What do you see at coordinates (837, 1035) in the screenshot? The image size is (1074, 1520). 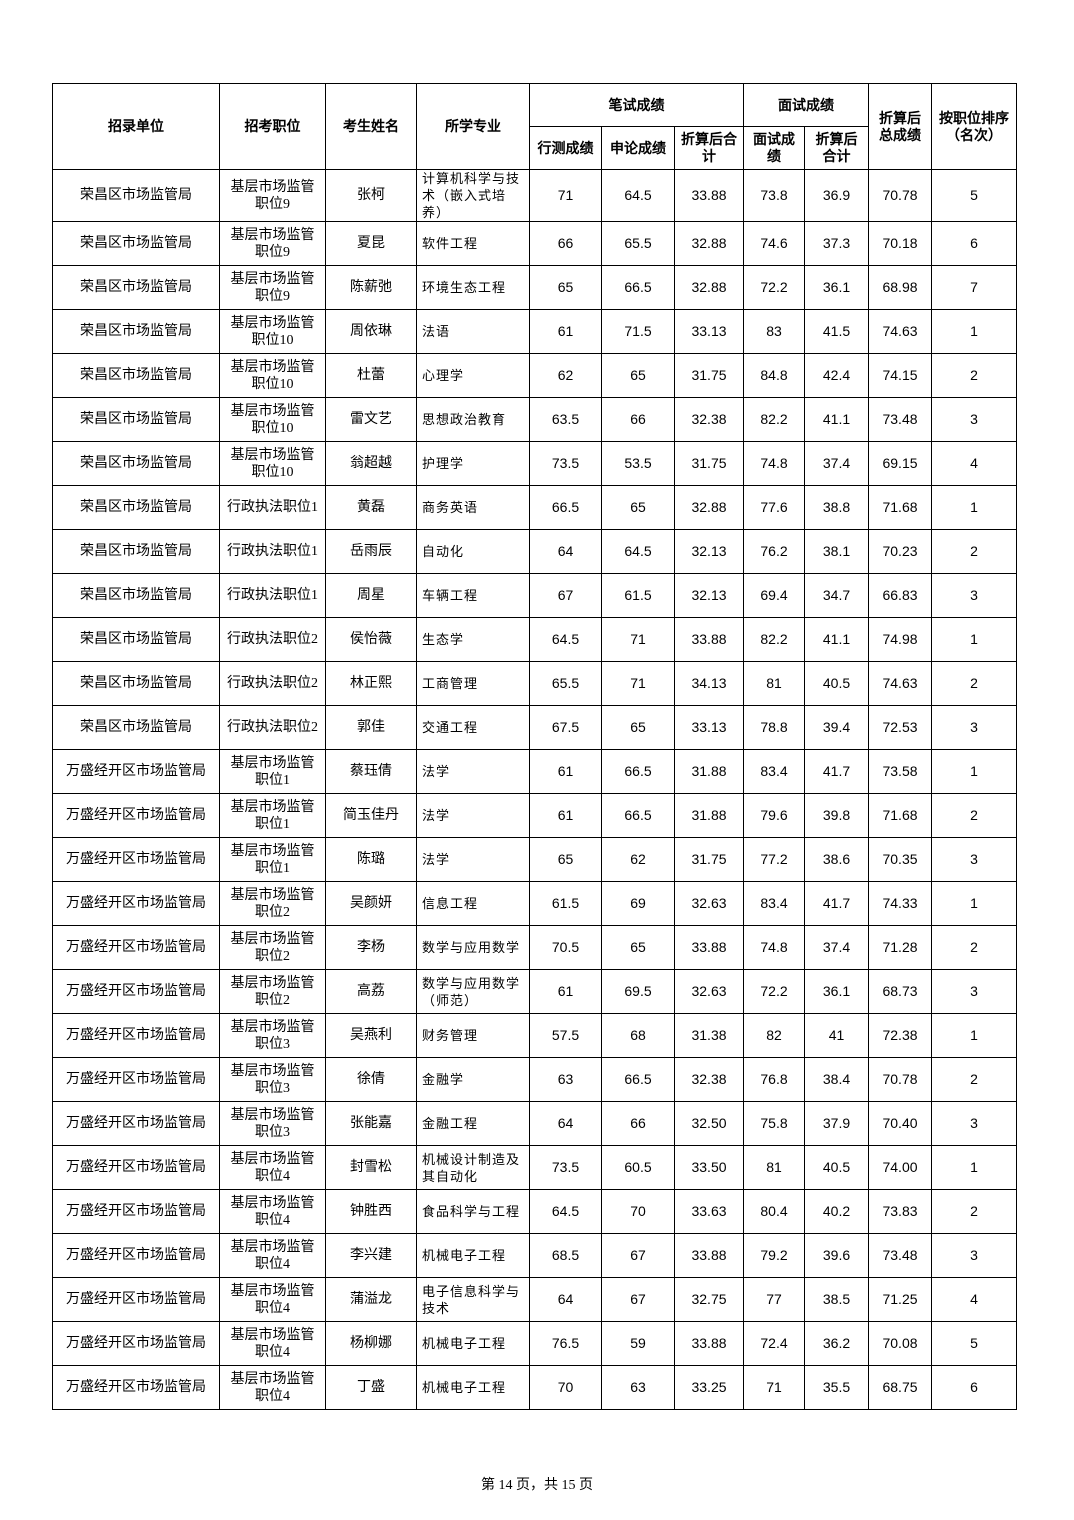 I see `score-cell: 41` at bounding box center [837, 1035].